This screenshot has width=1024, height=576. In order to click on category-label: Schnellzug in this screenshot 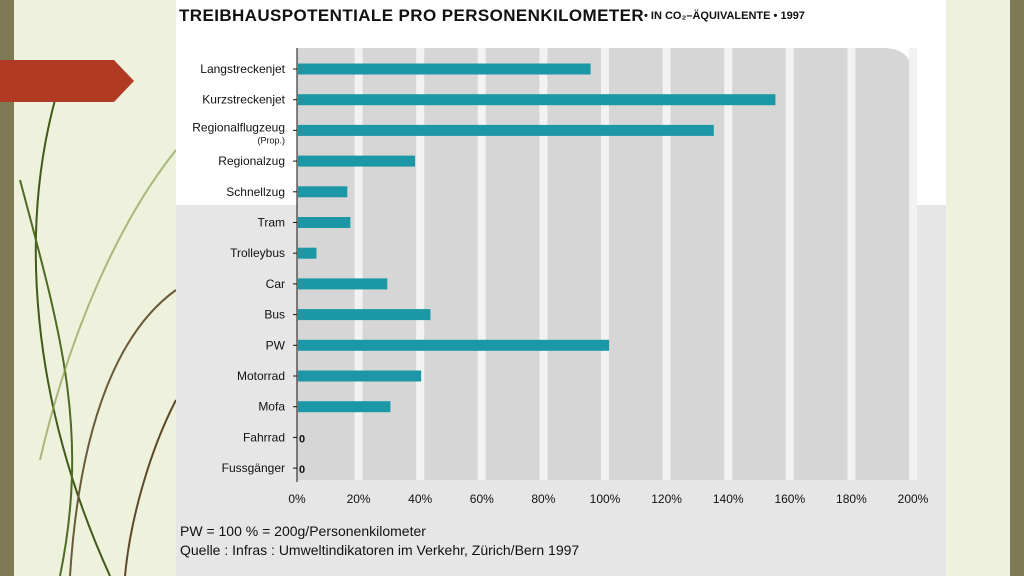, I will do `click(255, 192)`.